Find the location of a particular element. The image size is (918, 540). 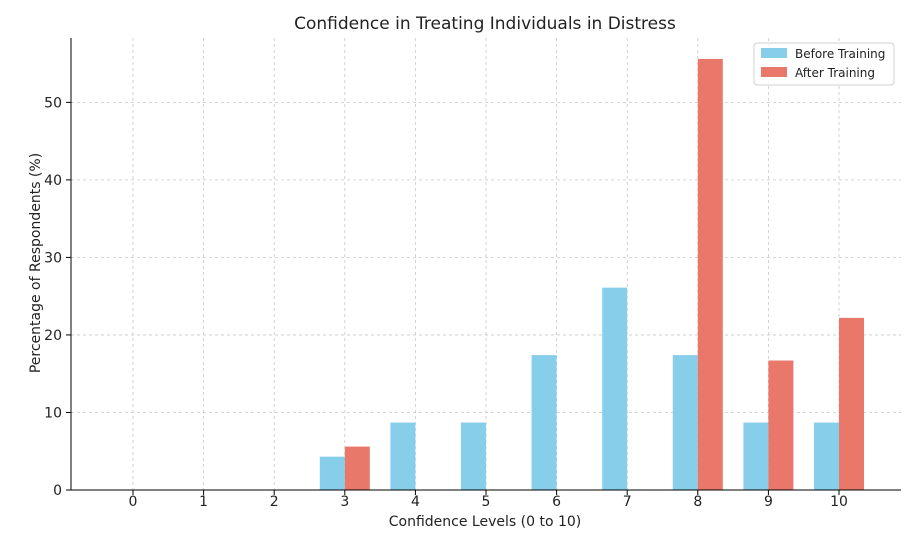

legend-box is located at coordinates (824, 64).